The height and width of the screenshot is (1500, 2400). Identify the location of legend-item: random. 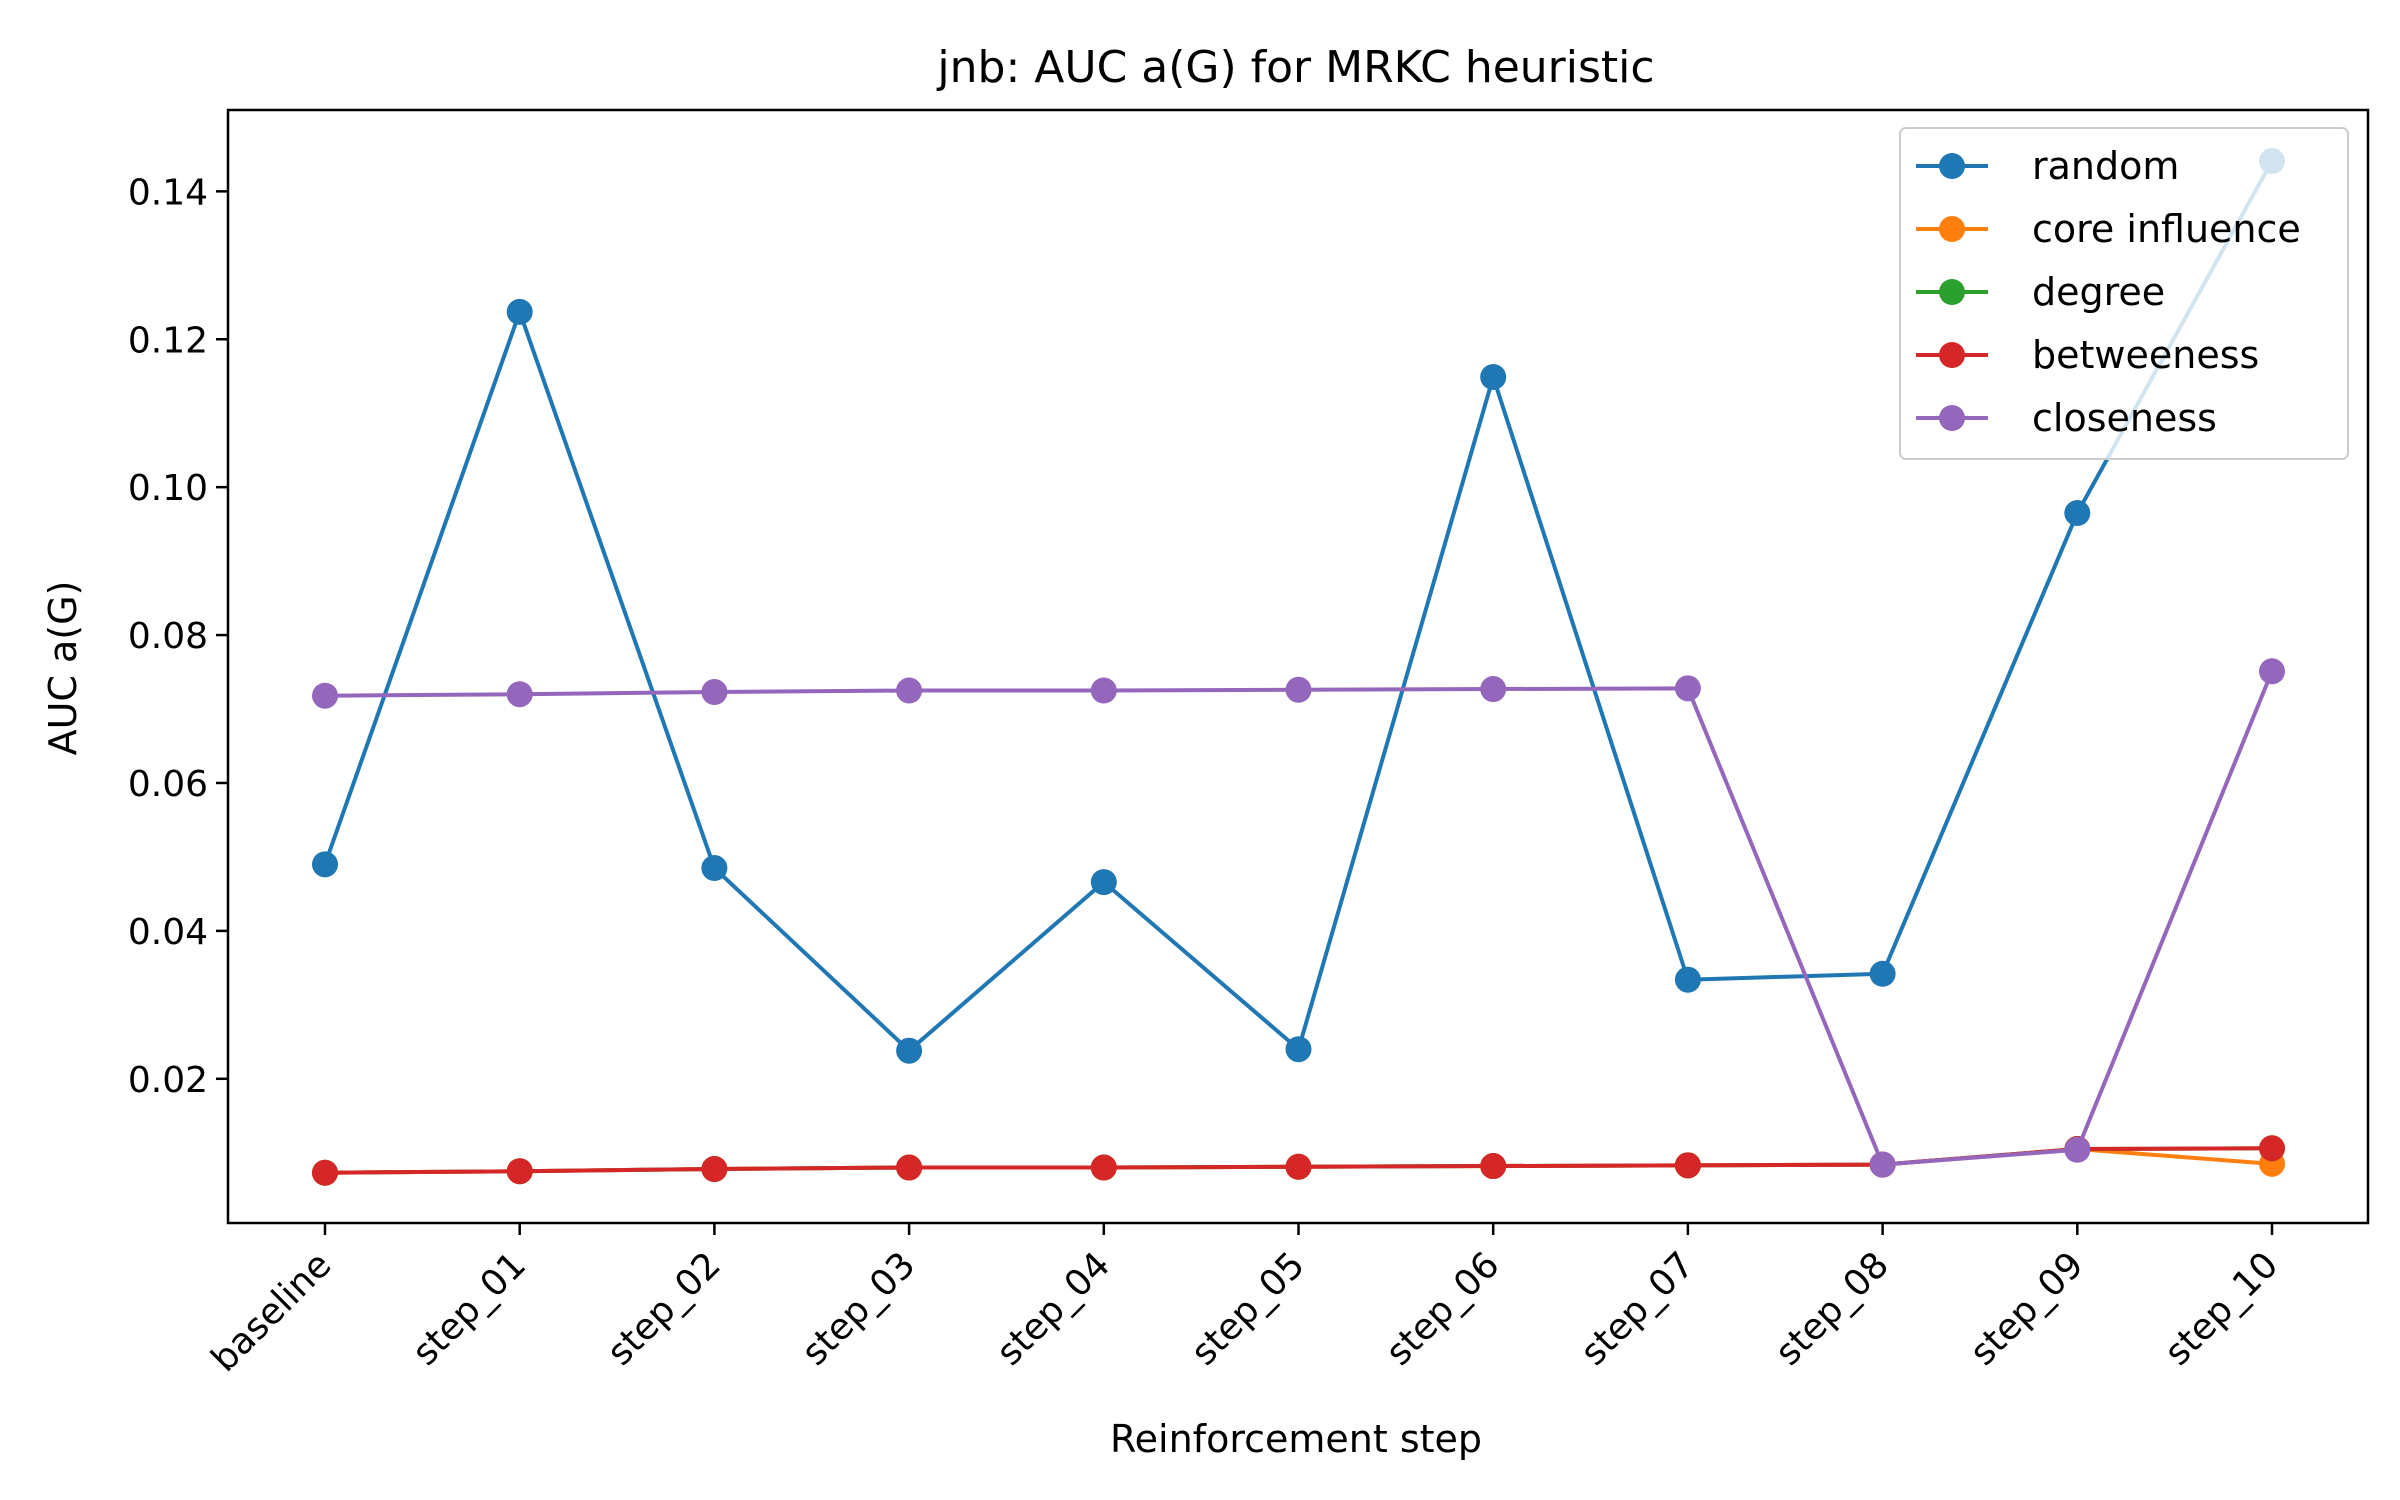
(2047, 166).